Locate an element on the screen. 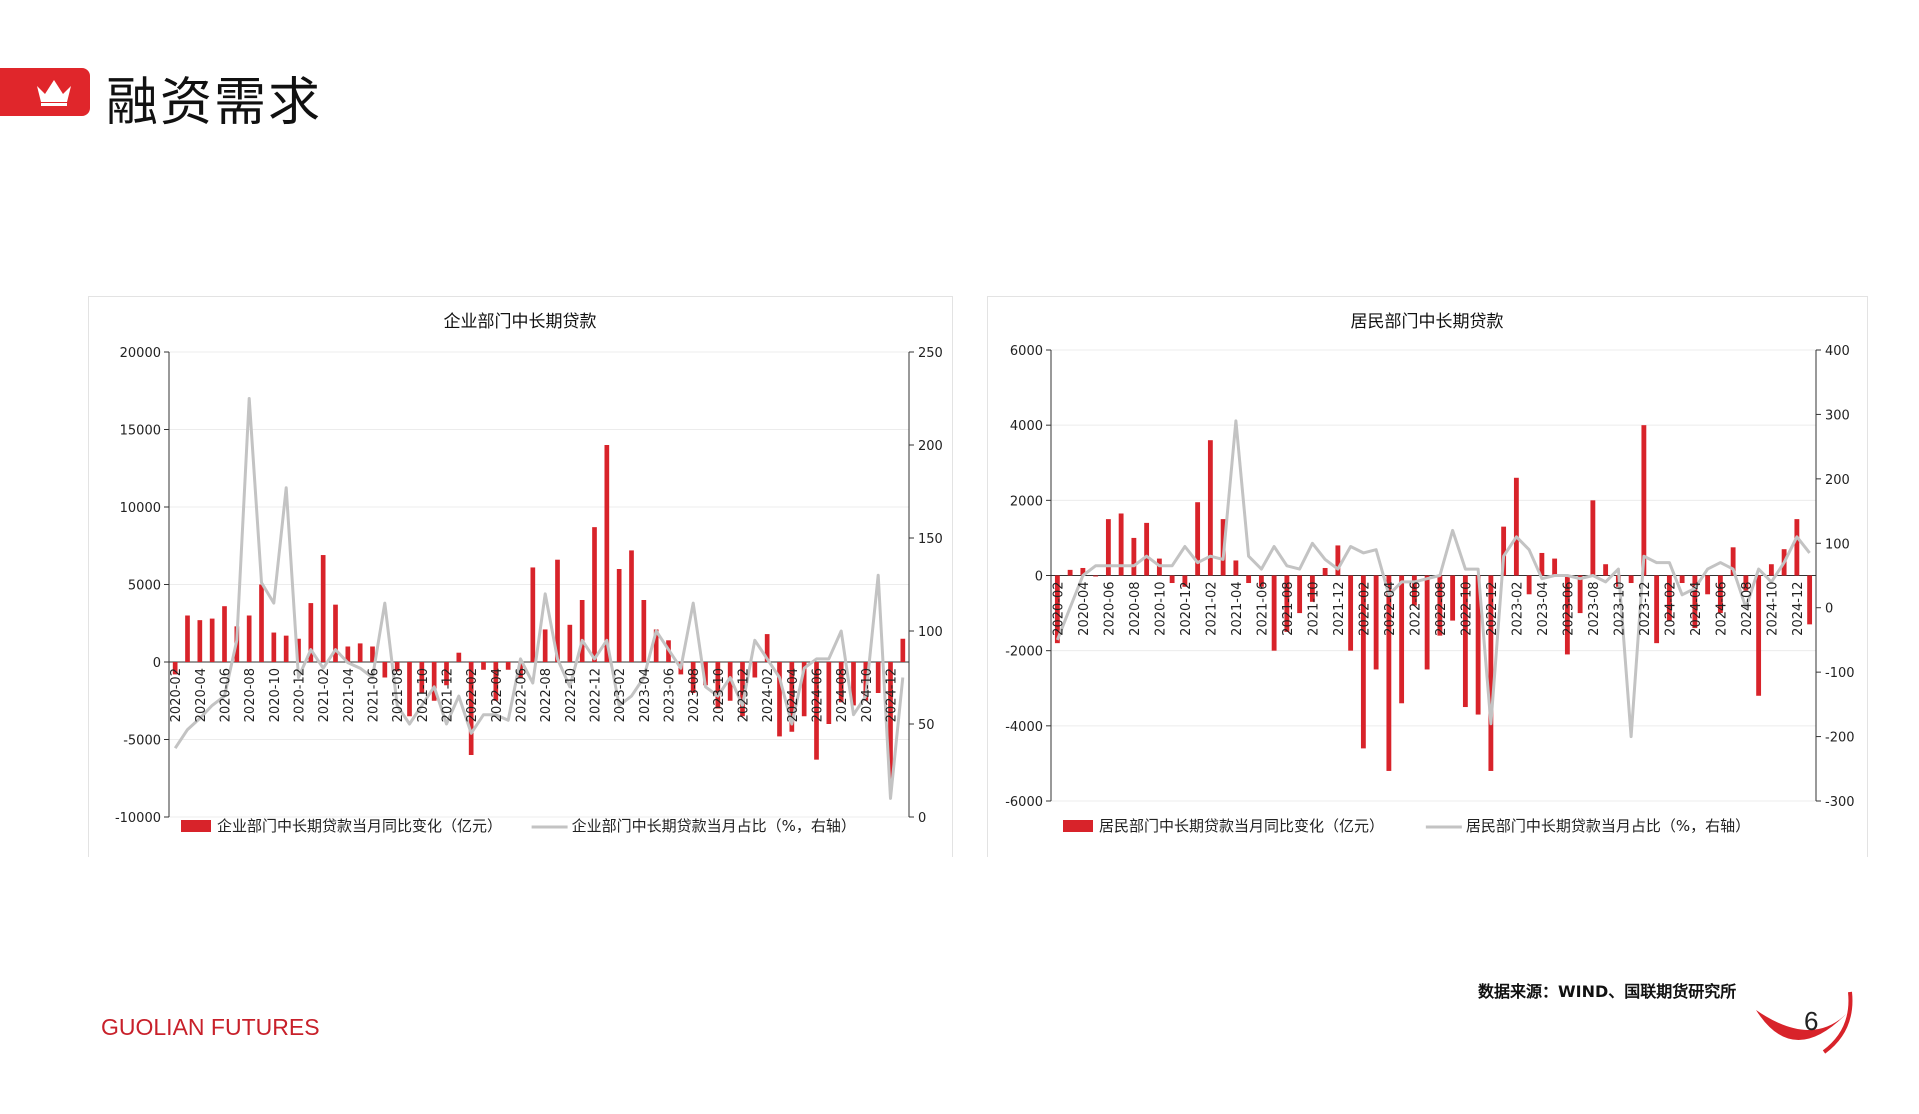  x-tick-label: 2020-08 is located at coordinates (250, 695).